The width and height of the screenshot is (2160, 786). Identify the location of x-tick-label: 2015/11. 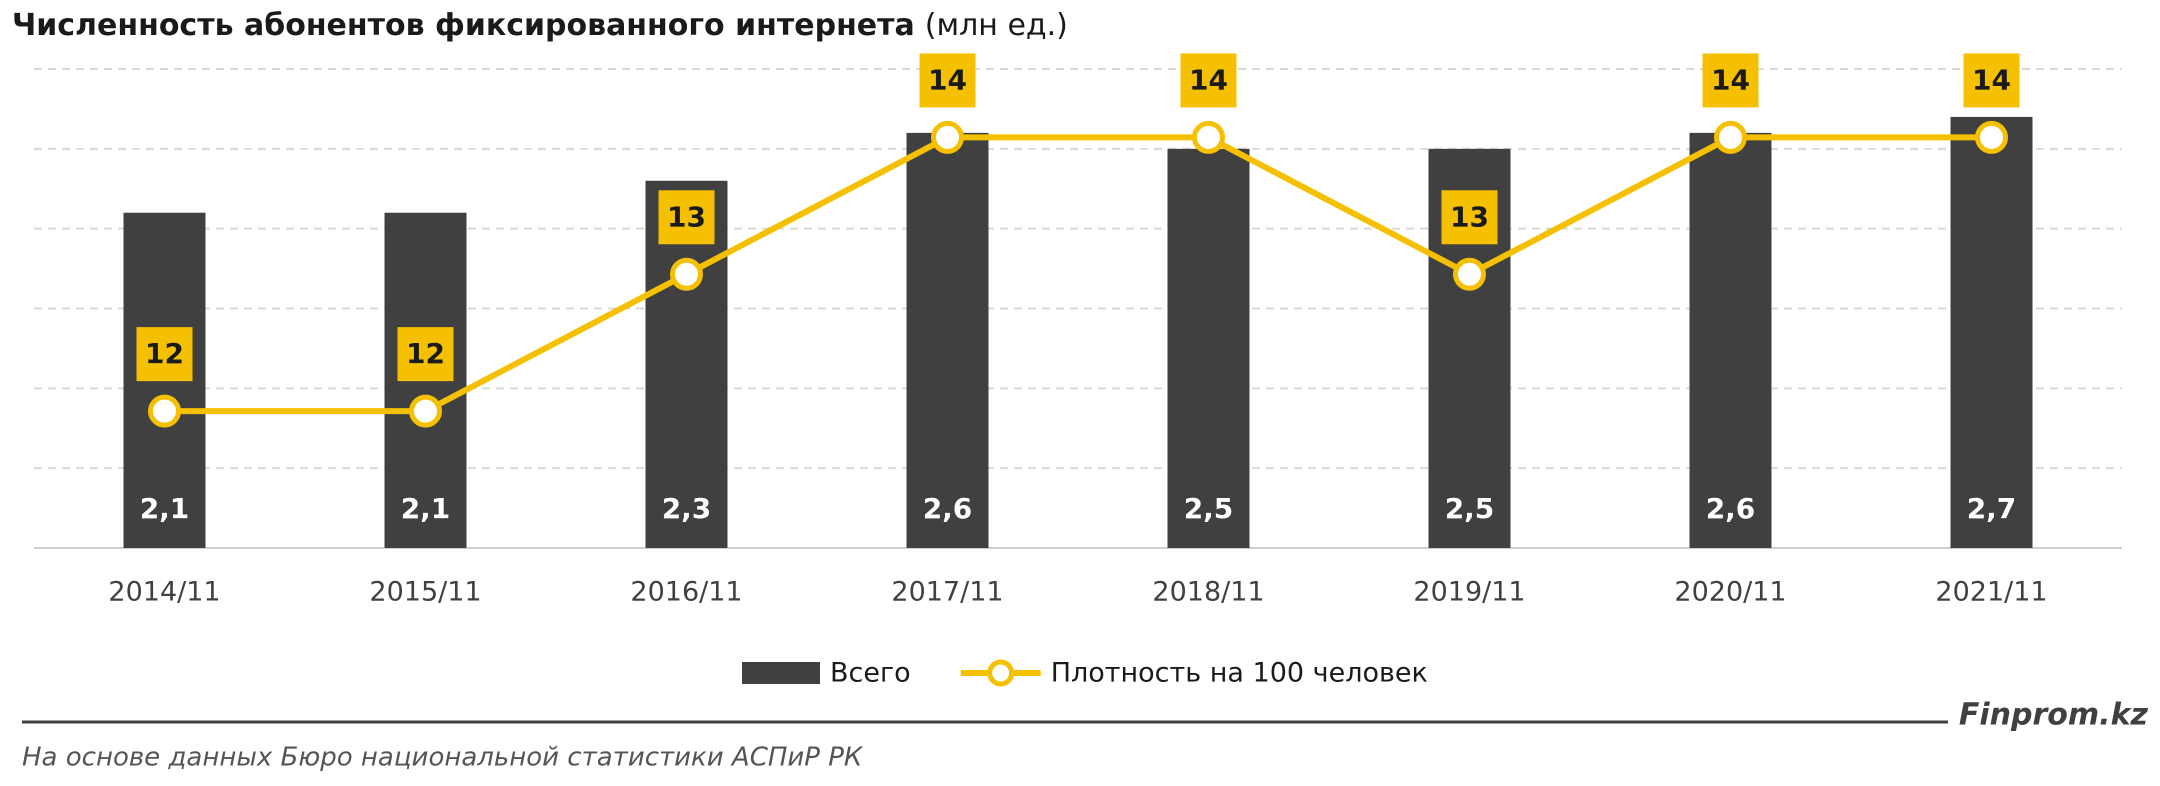
(425, 592).